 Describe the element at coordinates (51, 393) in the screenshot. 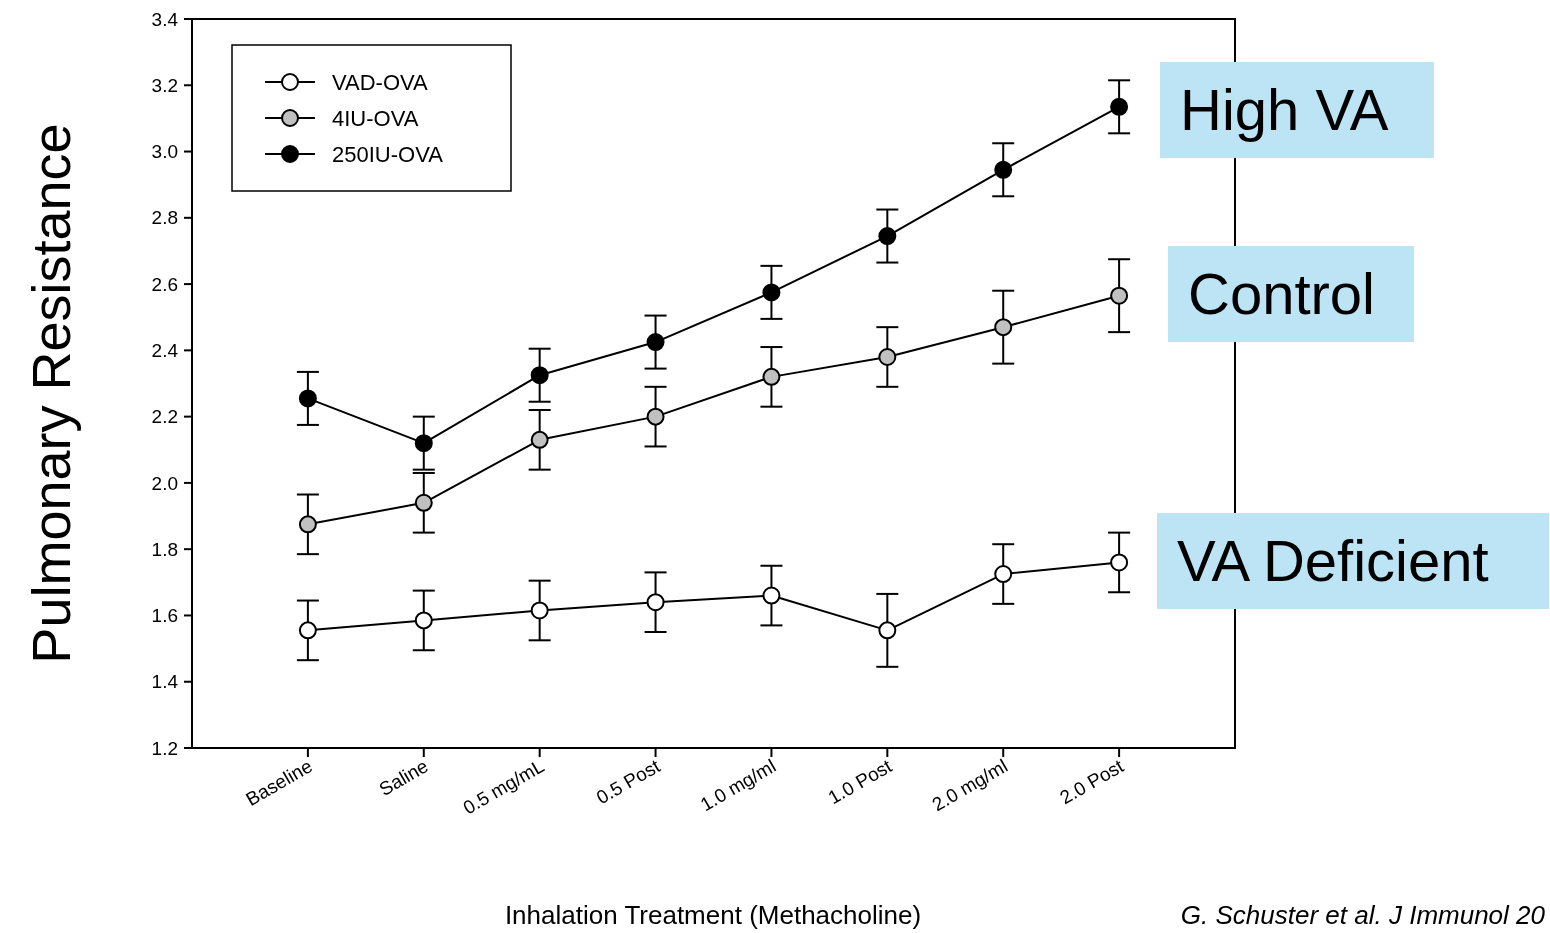

I see `y-axis-title: Pulmonary Resistance` at that location.